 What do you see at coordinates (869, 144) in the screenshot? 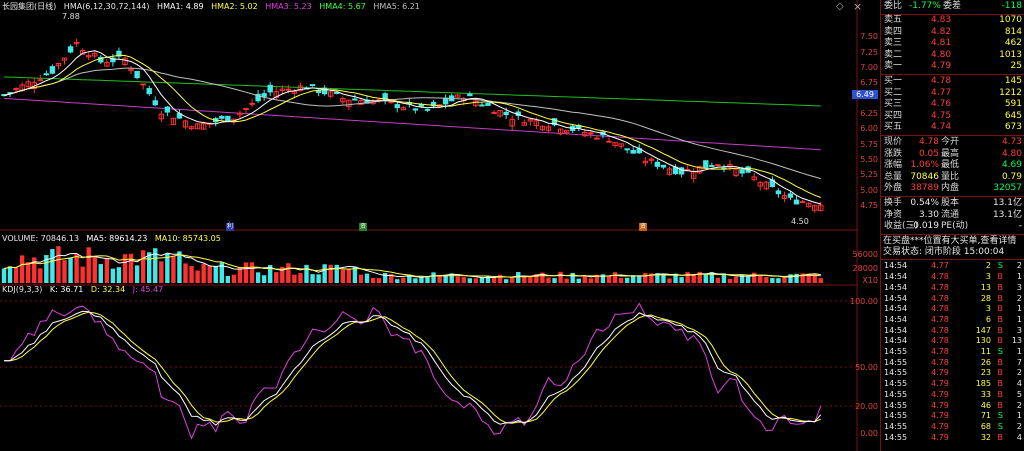
I see `price-tick: 5.75` at bounding box center [869, 144].